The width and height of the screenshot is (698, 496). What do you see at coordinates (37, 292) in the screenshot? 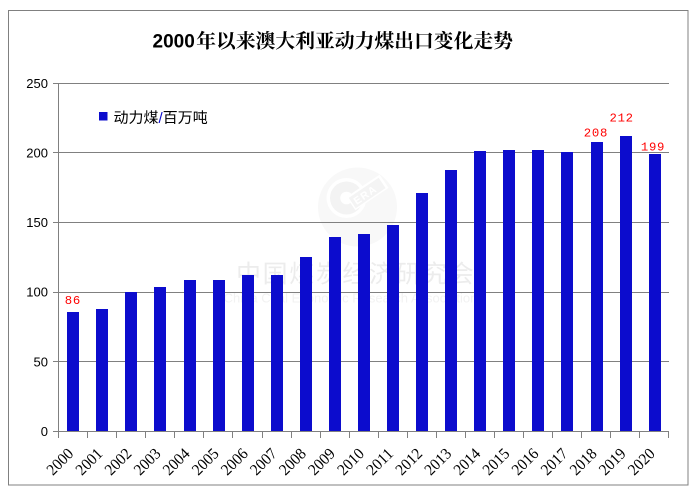
I see `svg-text: 100` at bounding box center [37, 292].